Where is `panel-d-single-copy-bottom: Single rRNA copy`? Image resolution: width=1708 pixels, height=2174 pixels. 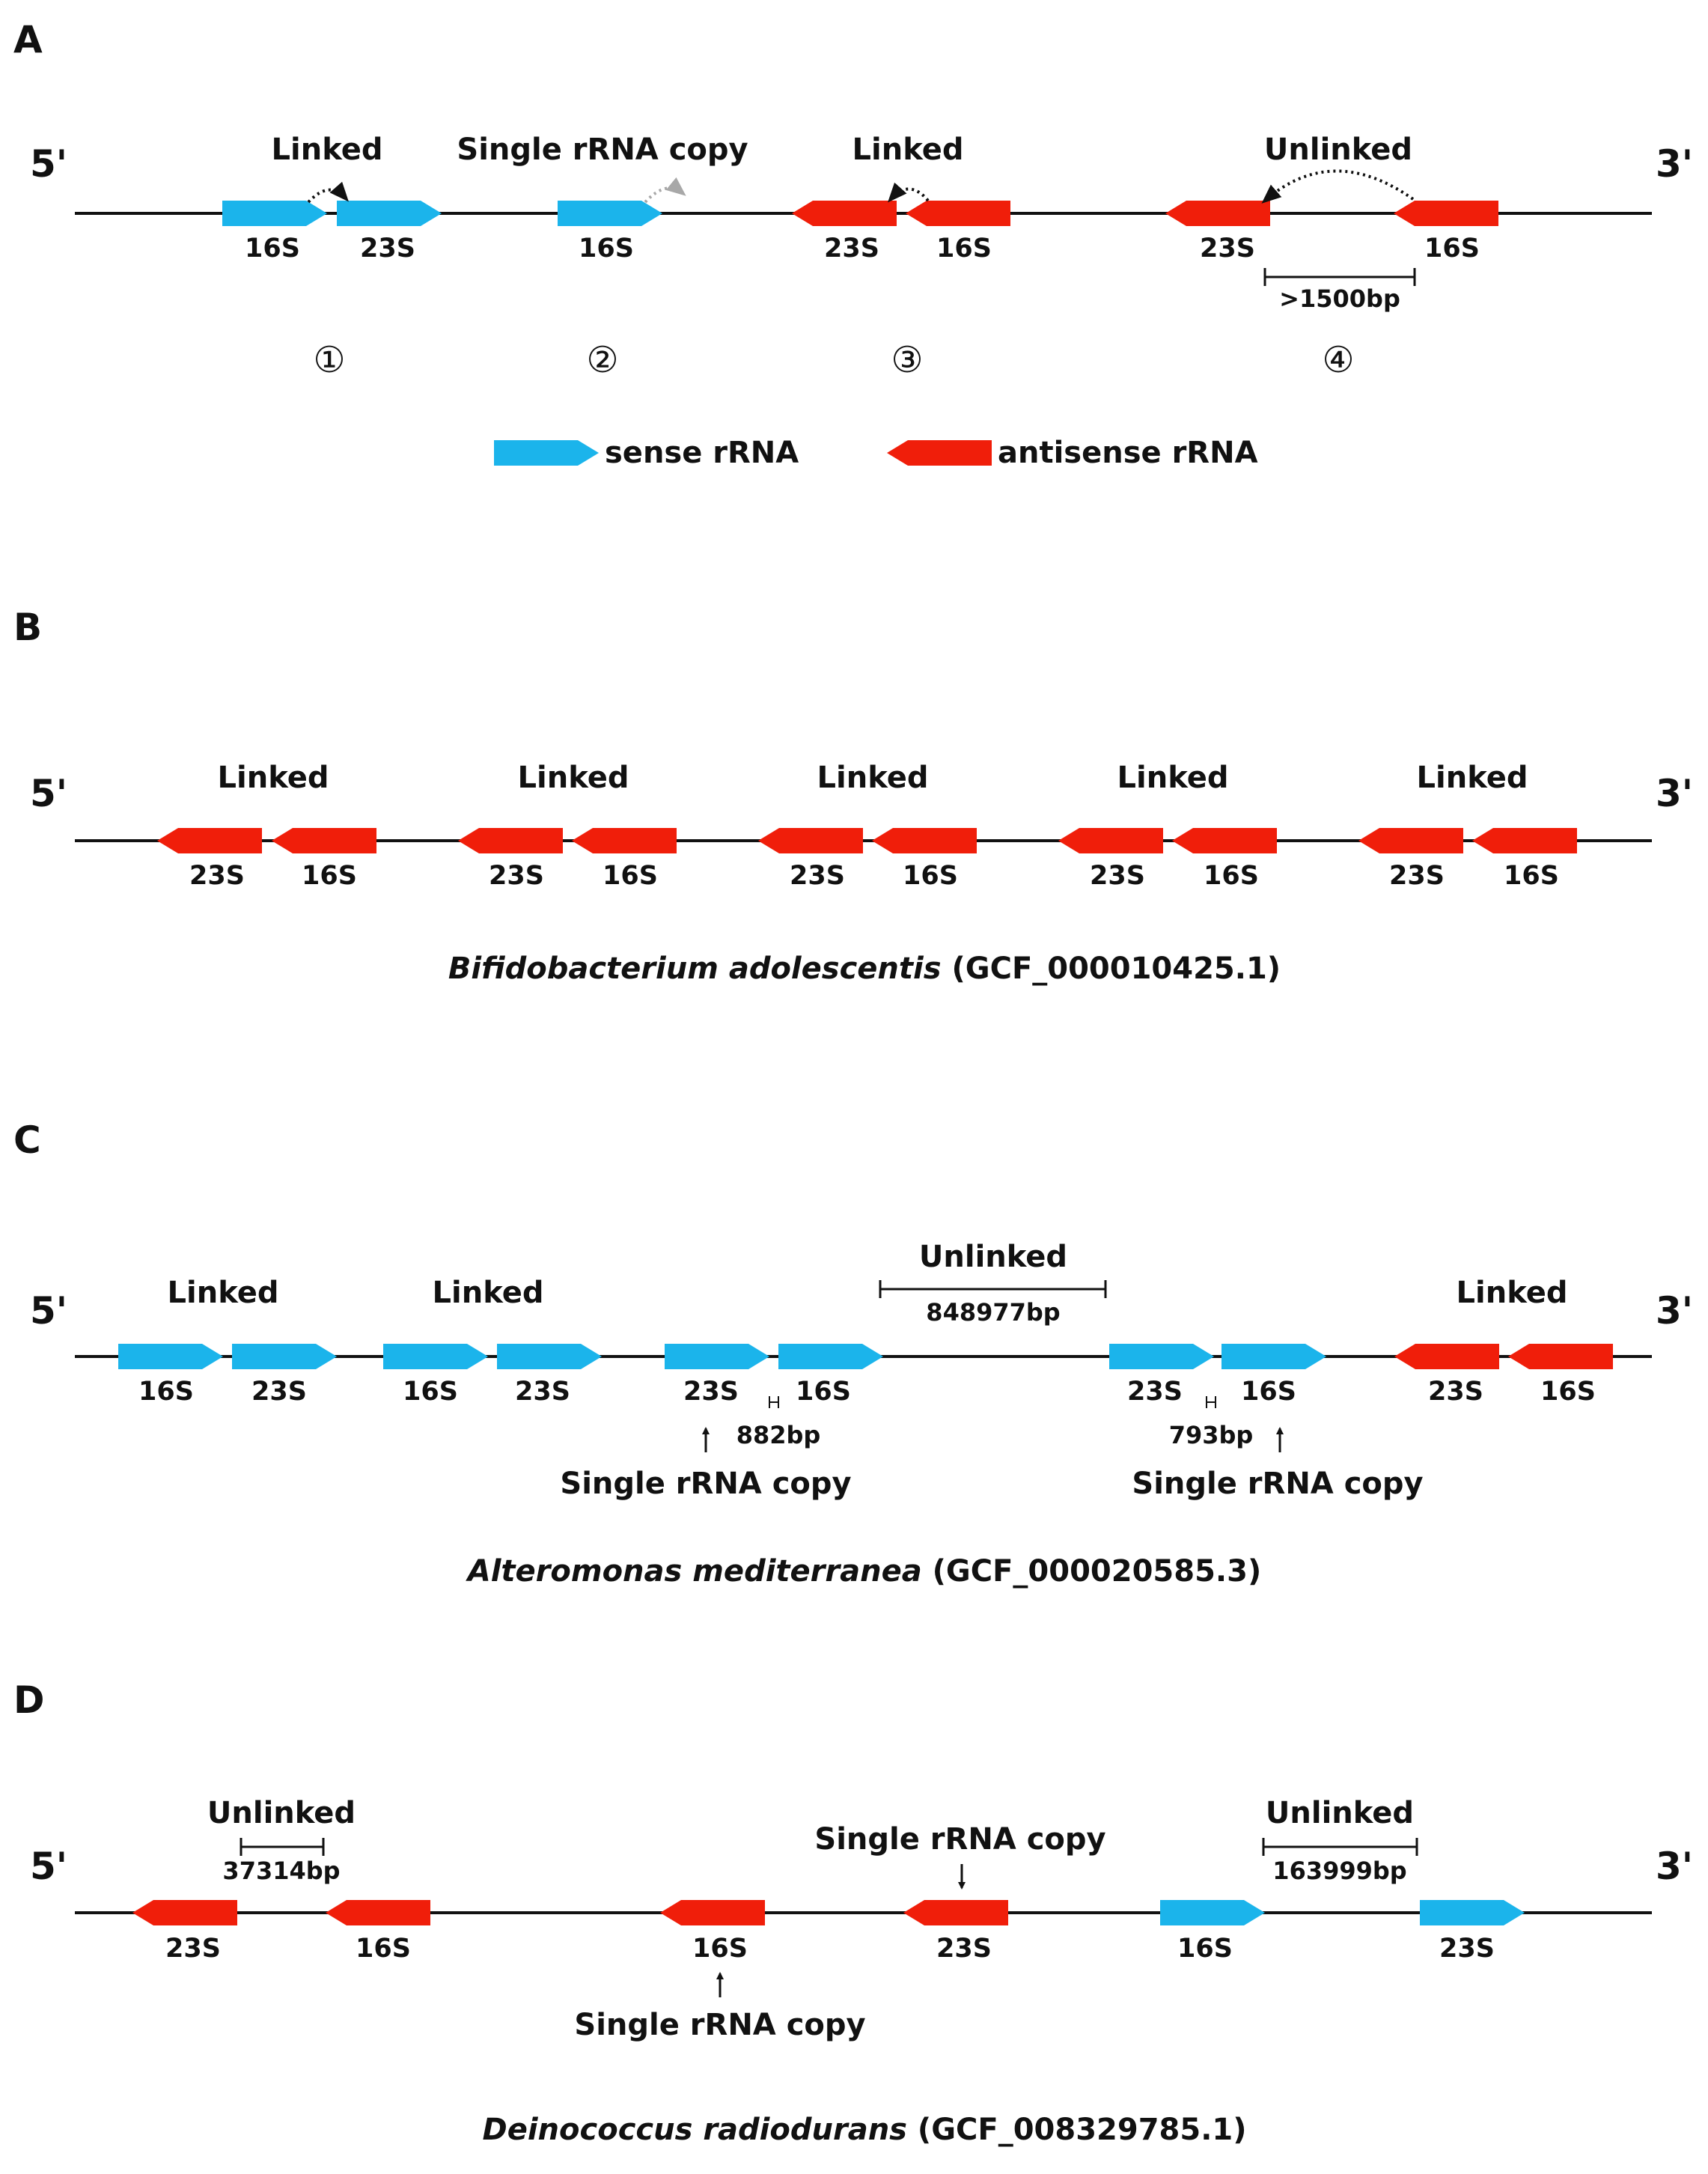
panel-d-single-copy-bottom: Single rRNA copy is located at coordinates (719, 2025).